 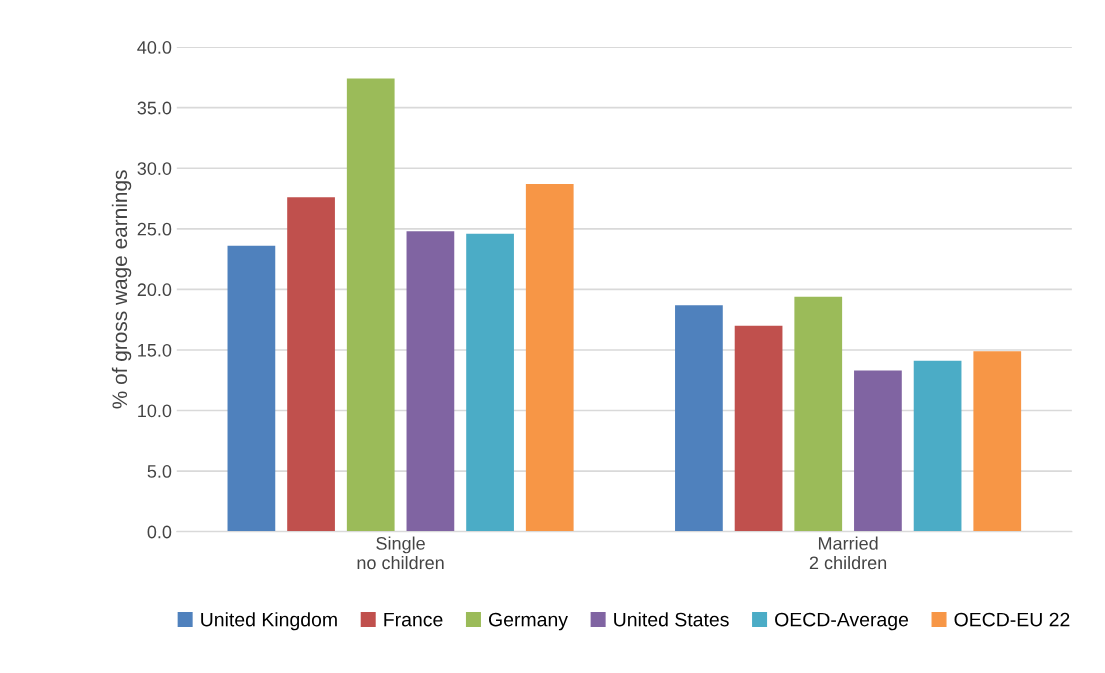 What do you see at coordinates (1012, 619) in the screenshot?
I see `legend-label: OECD-EU 22` at bounding box center [1012, 619].